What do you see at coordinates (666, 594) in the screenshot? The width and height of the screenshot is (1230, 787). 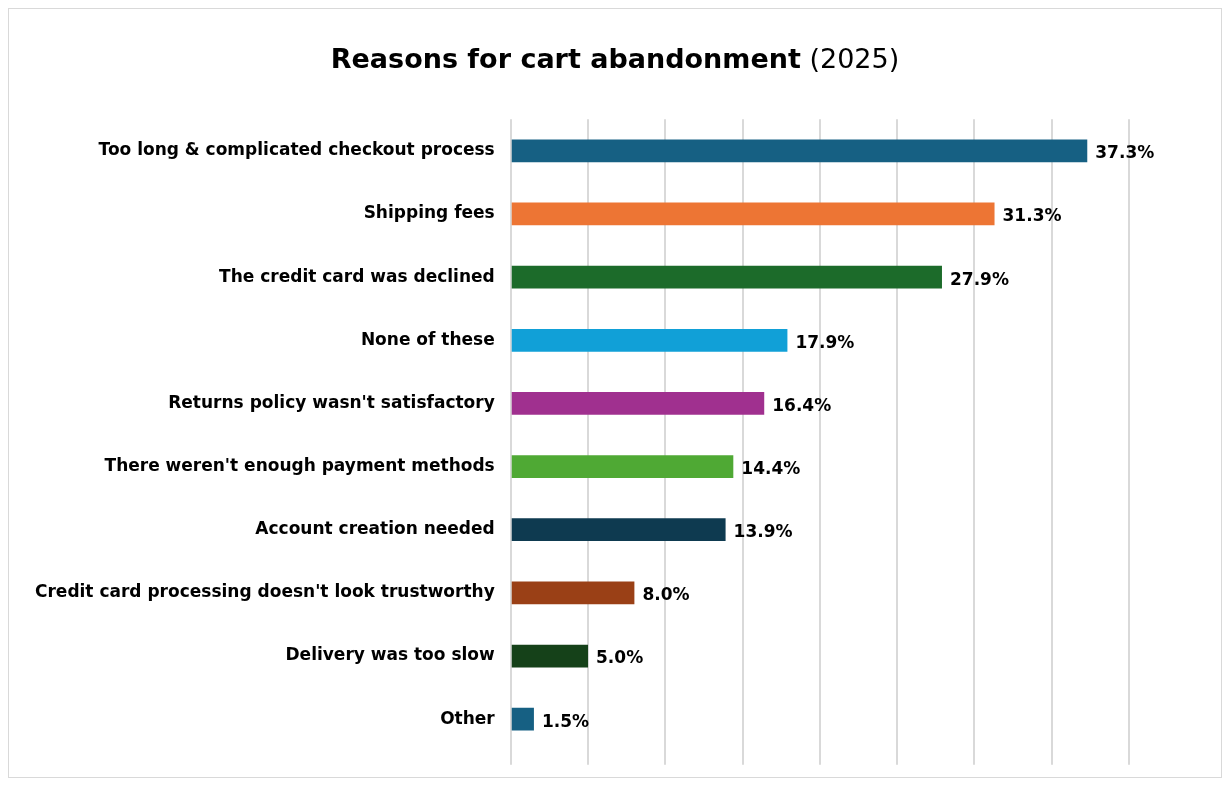 I see `data-label: 8.0%` at bounding box center [666, 594].